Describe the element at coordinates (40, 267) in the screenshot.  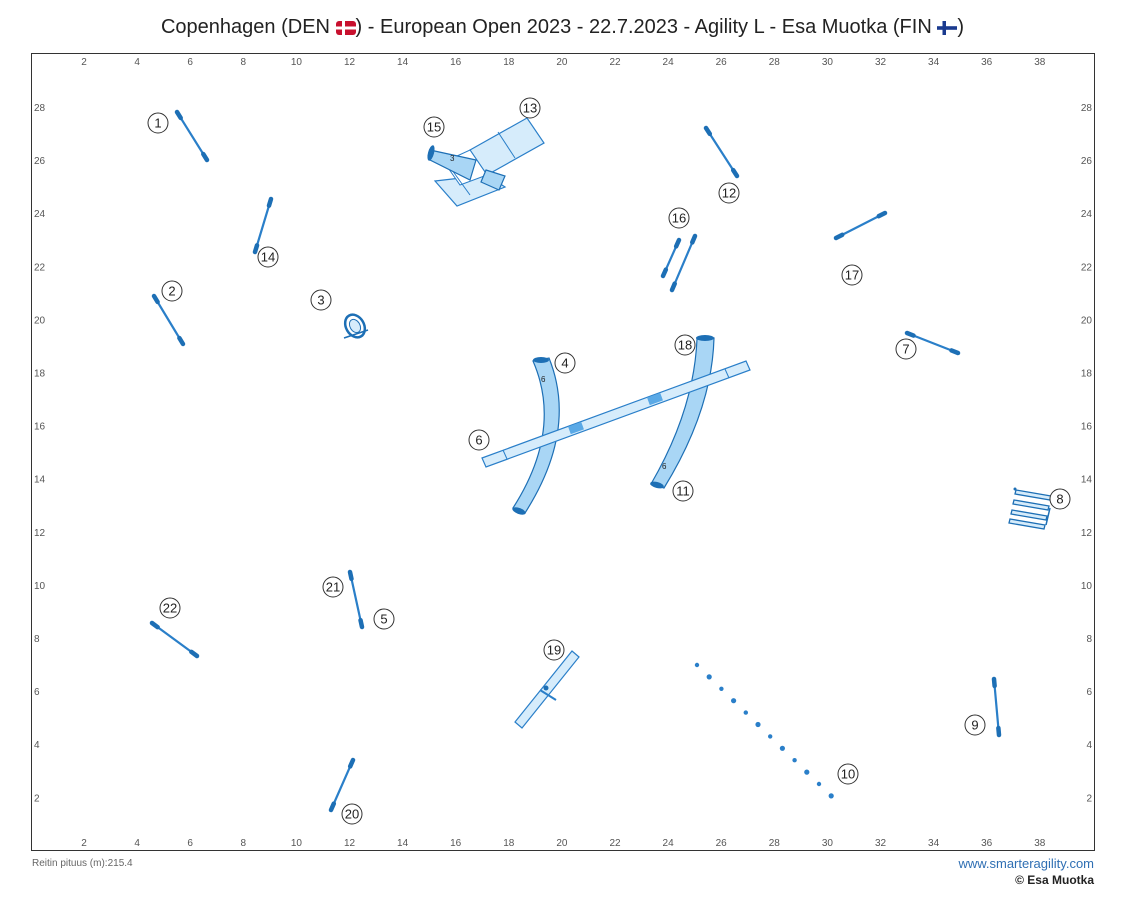
I see `y-tick-left: 22` at that location.